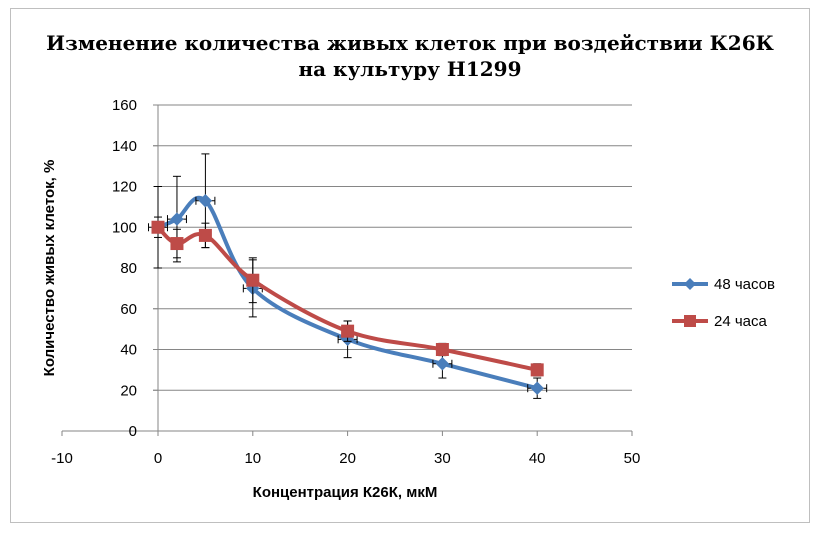  What do you see at coordinates (124, 187) in the screenshot?
I see `y-tick-label: 120` at bounding box center [124, 187].